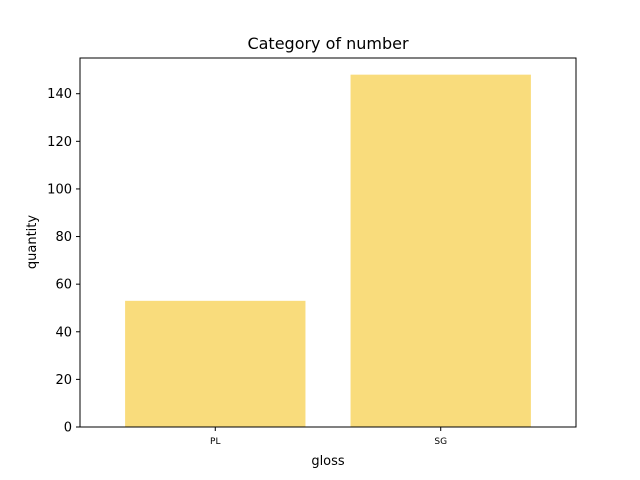 The image size is (640, 480). What do you see at coordinates (63, 261) in the screenshot?
I see `y-axis-ticks: 0 20 40 60 80 100 120 140` at bounding box center [63, 261].